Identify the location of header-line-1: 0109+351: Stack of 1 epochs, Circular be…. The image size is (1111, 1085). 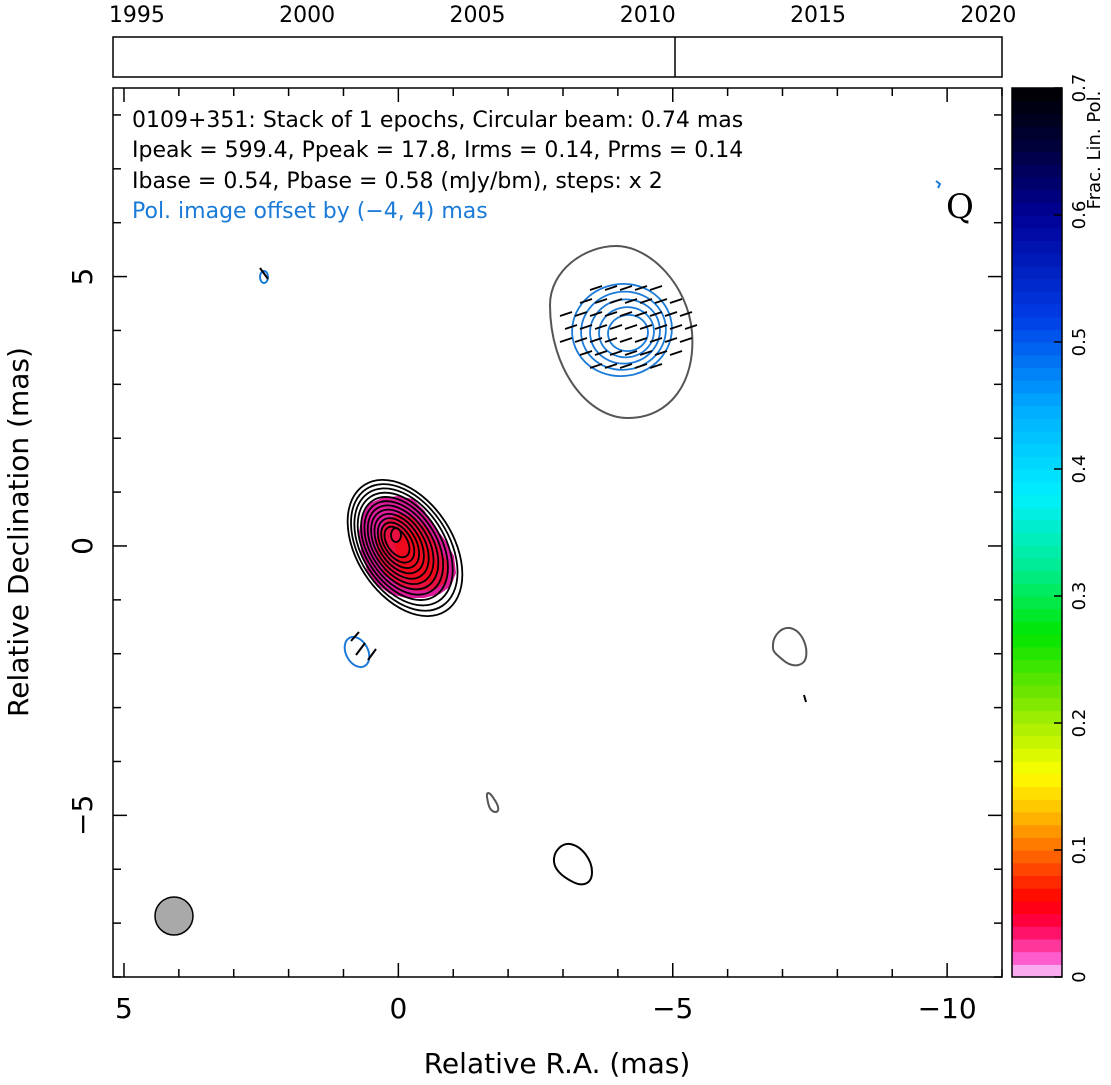
(437, 120).